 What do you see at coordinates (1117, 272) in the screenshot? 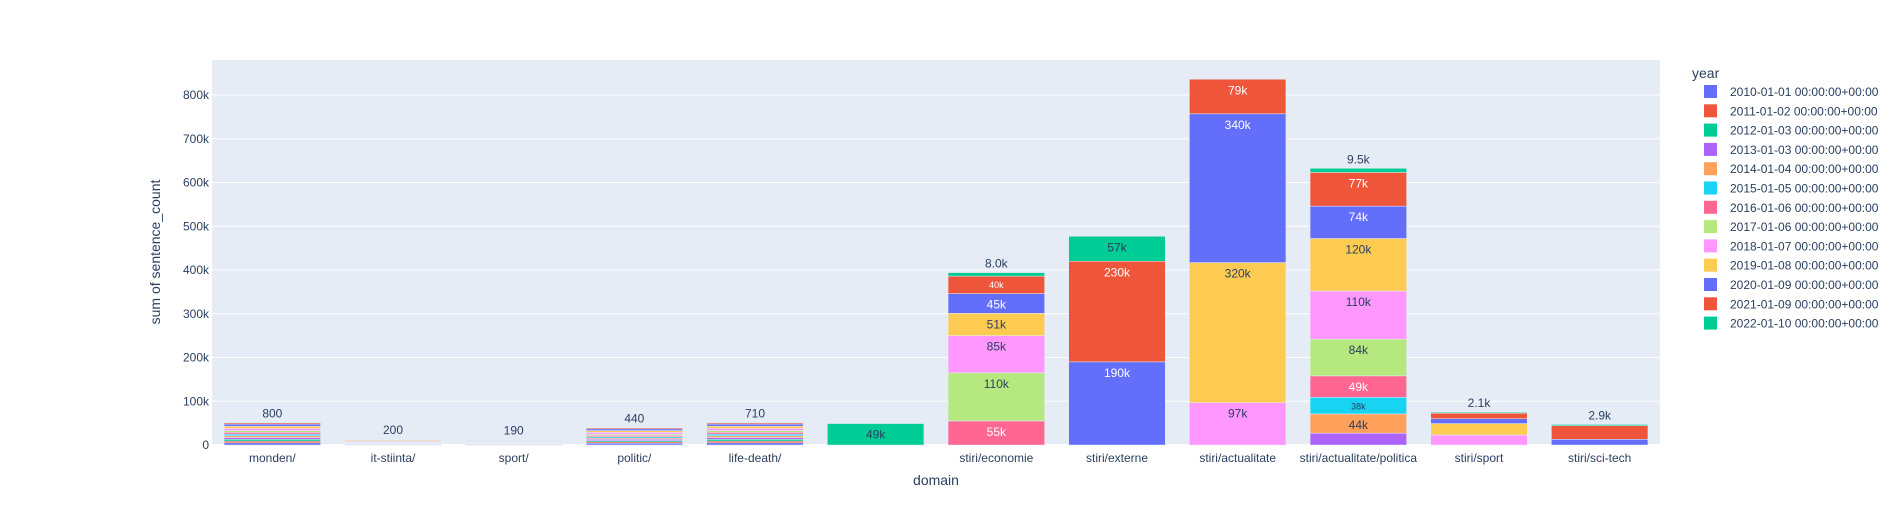
I see `data-label: 230k` at bounding box center [1117, 272].